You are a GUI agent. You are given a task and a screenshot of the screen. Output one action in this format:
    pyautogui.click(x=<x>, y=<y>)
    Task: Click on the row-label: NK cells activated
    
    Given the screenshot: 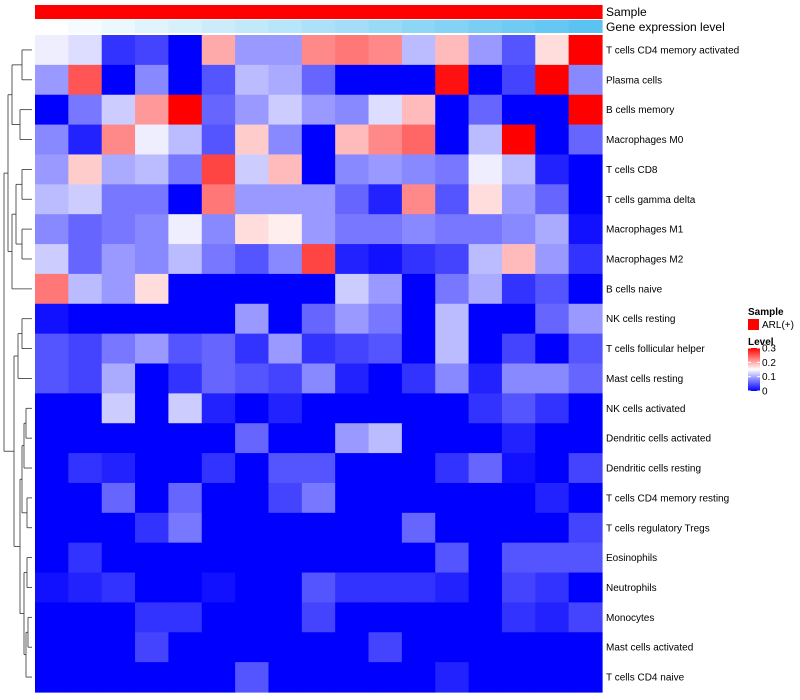 What is the action you would take?
    pyautogui.click(x=645, y=409)
    